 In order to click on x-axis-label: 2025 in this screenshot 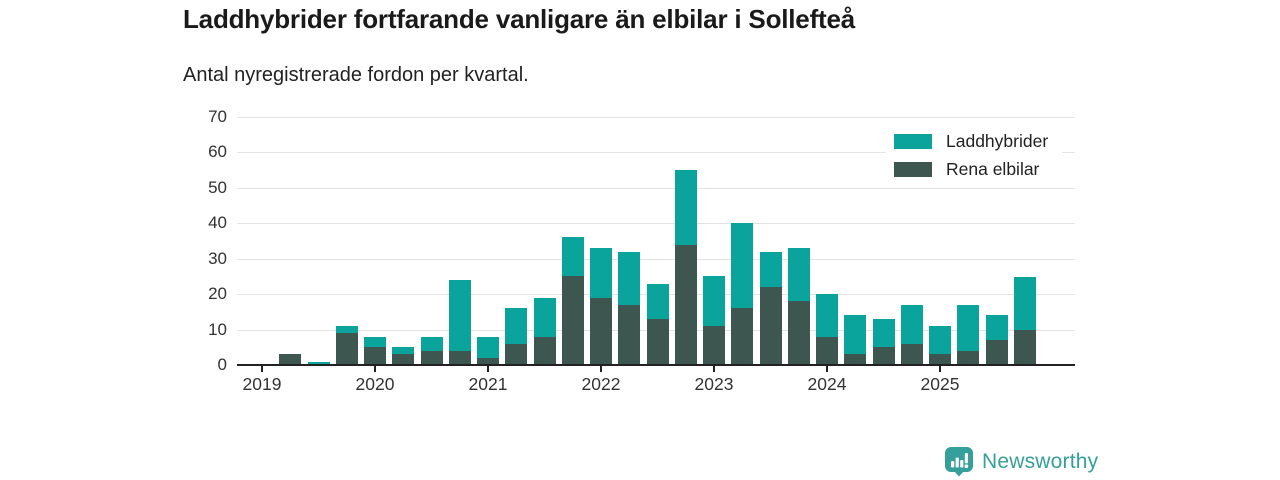, I will do `click(940, 384)`.